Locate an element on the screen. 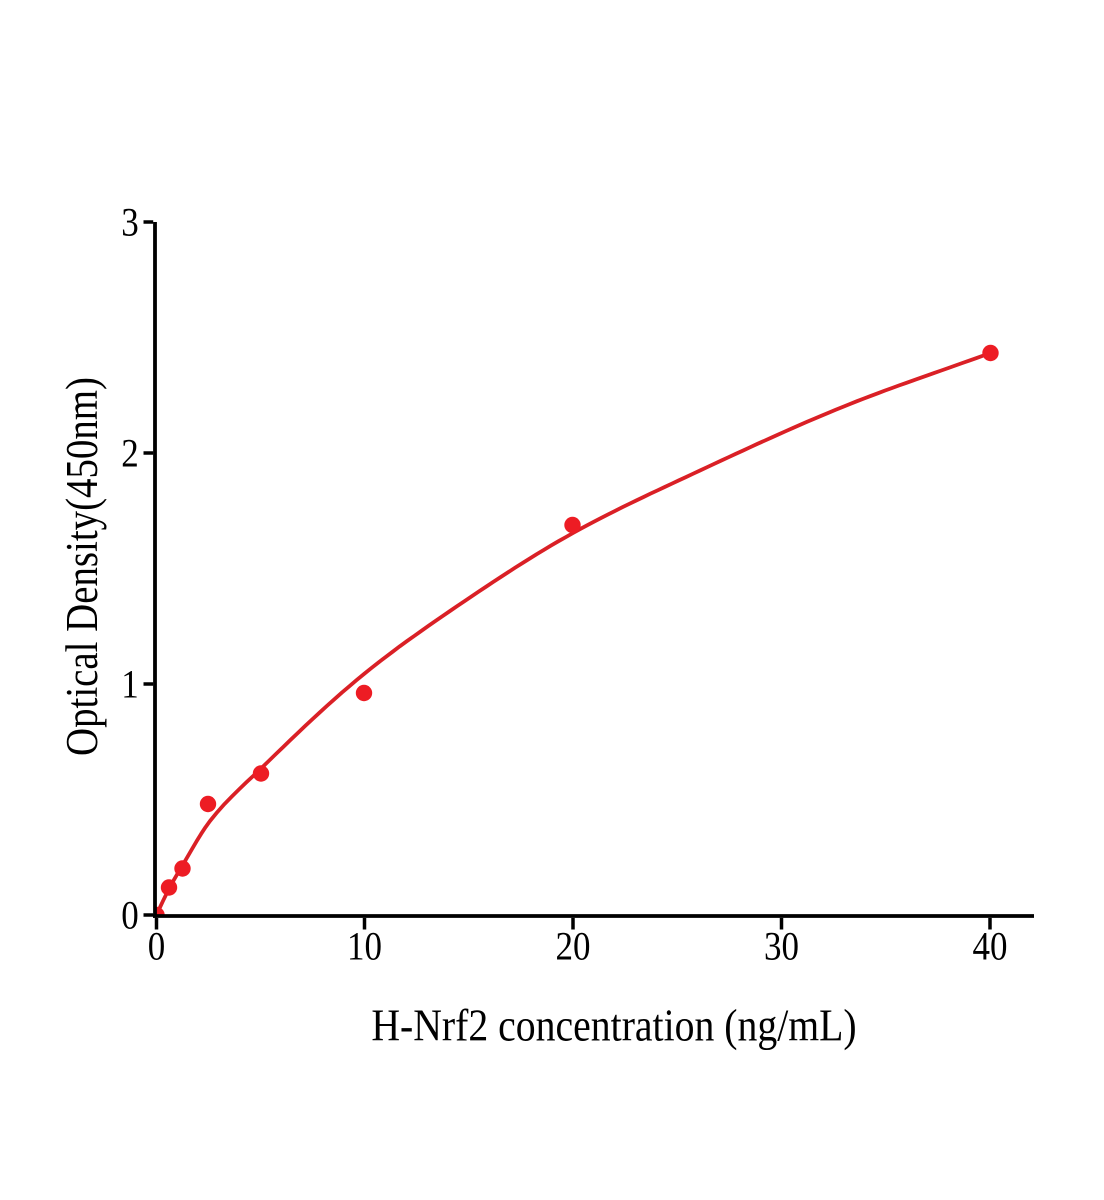  svg-text: 20 is located at coordinates (573, 947).